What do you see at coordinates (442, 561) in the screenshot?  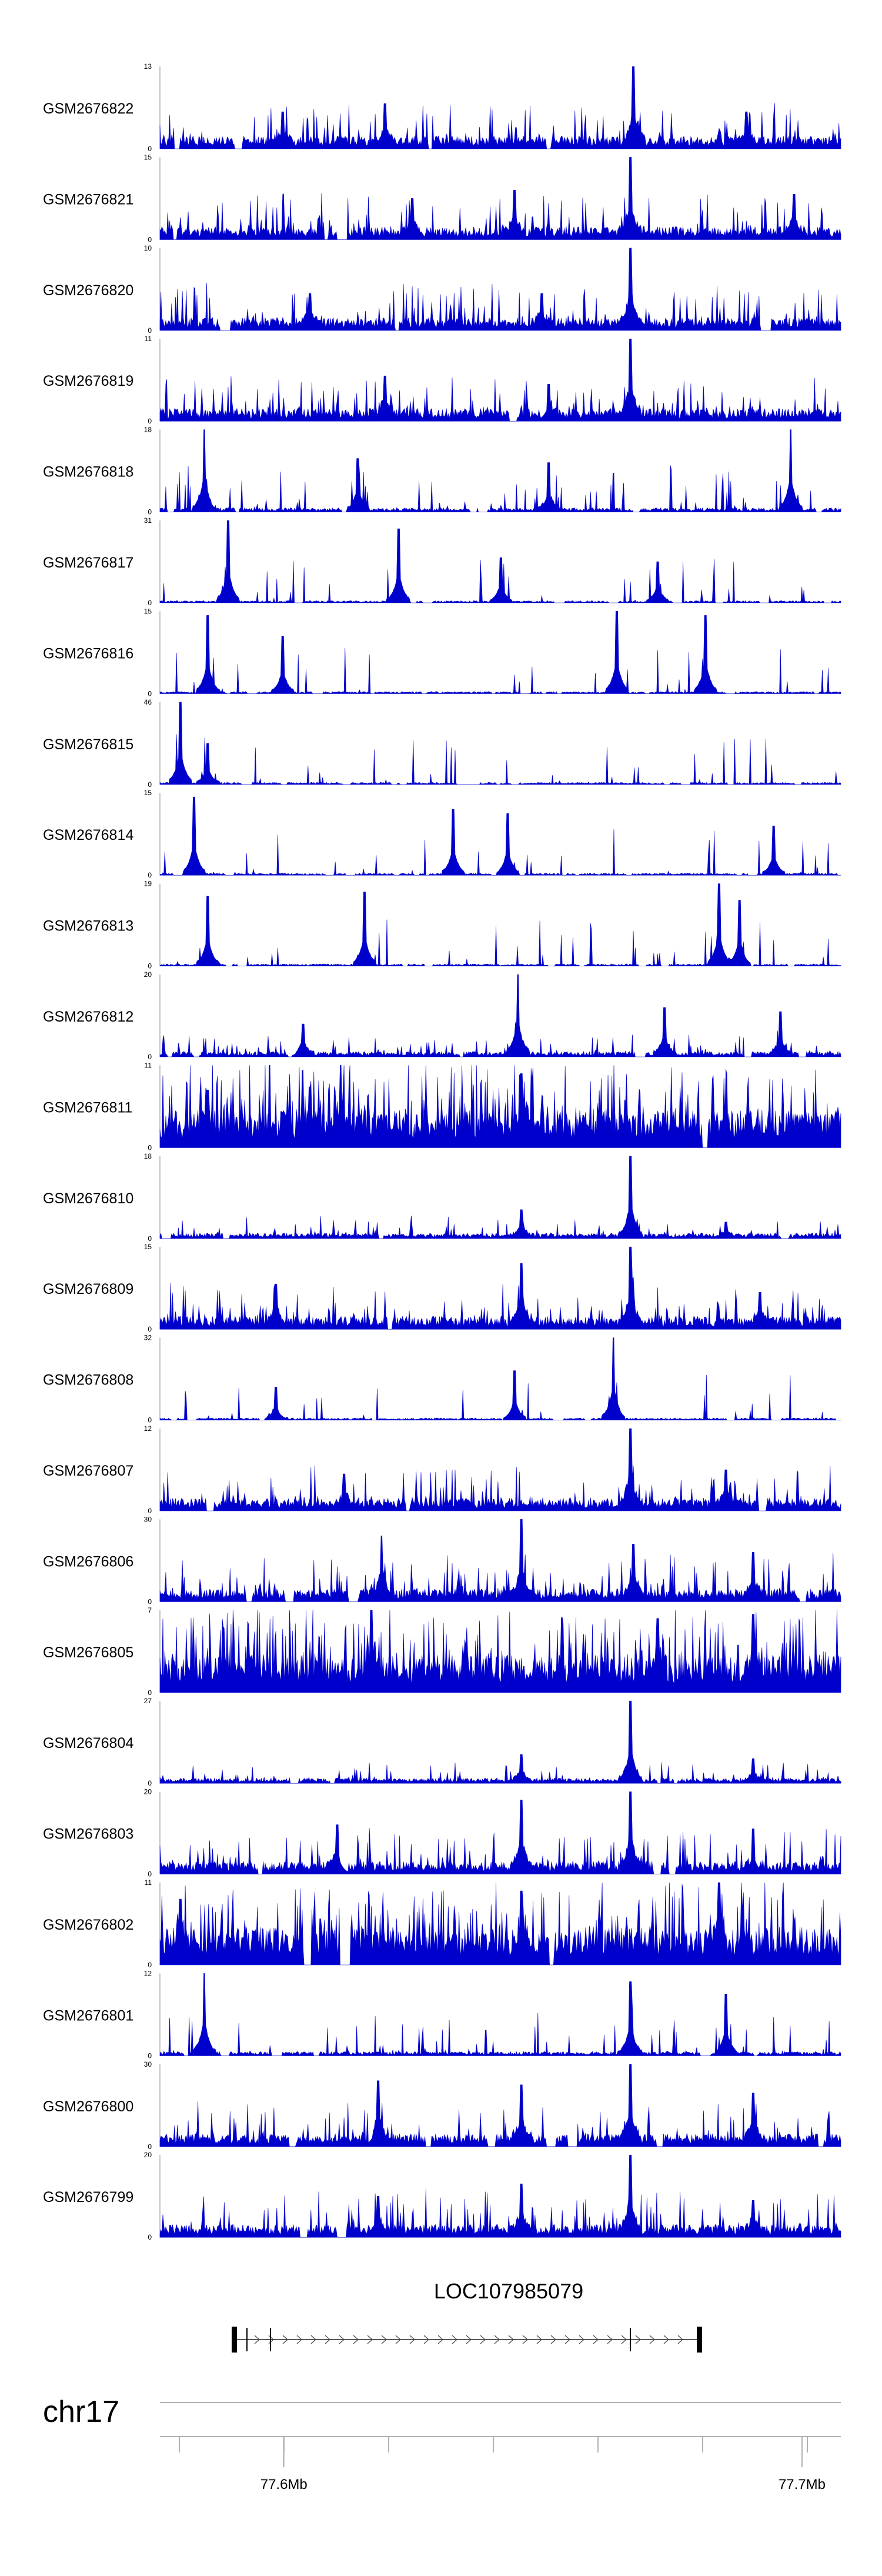 I see `track-GSM2676817: GSM2676817 31 0` at bounding box center [442, 561].